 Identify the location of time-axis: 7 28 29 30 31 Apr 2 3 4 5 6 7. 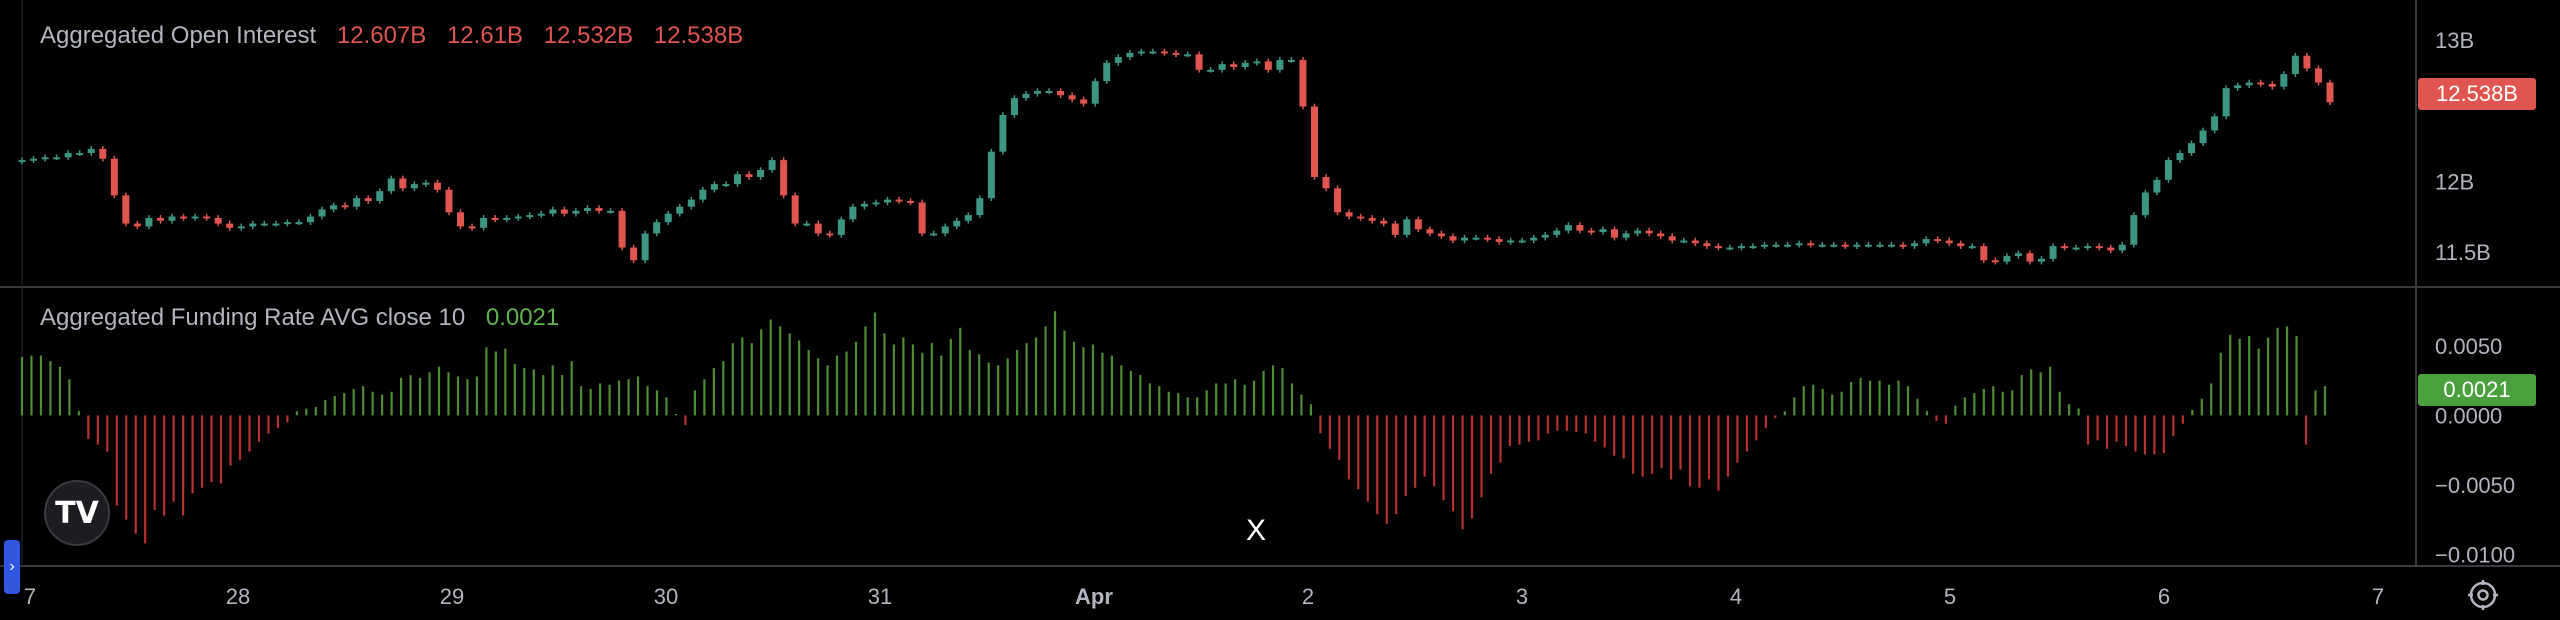
(1204, 596).